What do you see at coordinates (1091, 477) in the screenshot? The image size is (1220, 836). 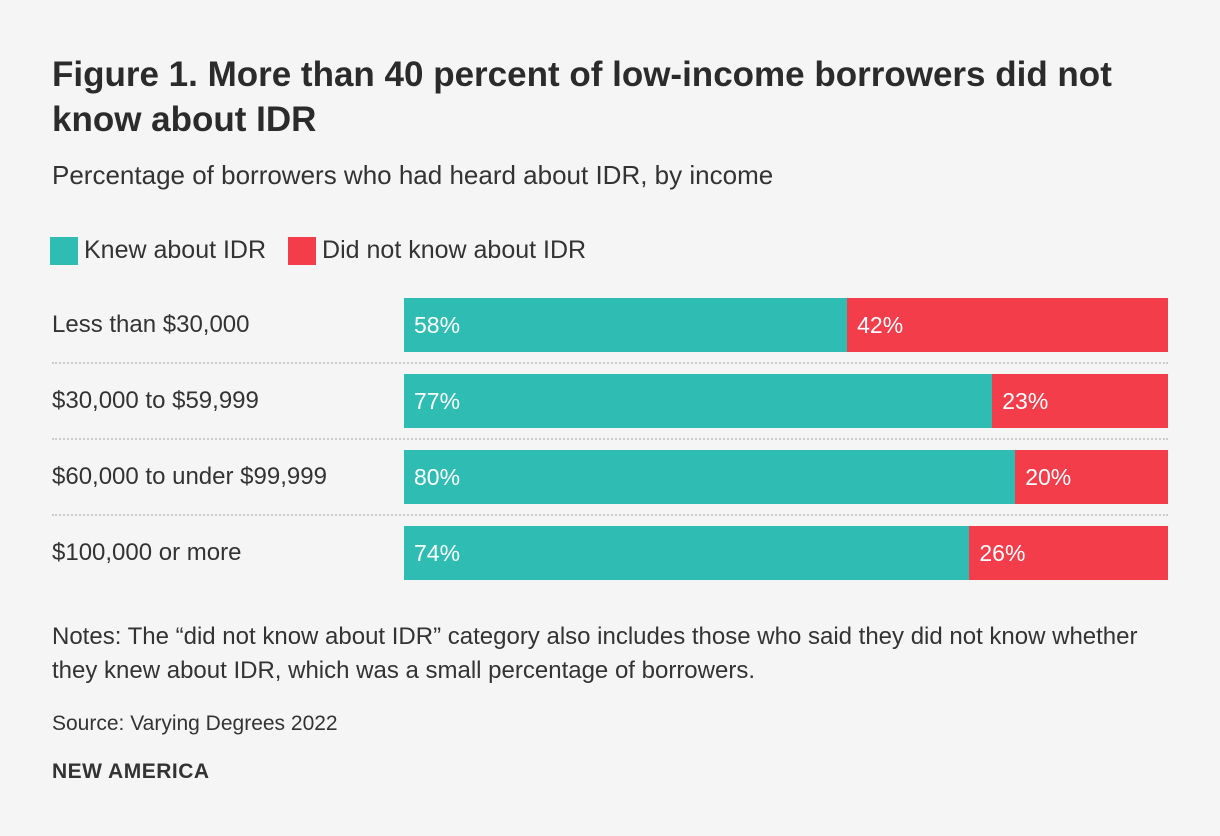 I see `bar-did-not-know: 20%` at bounding box center [1091, 477].